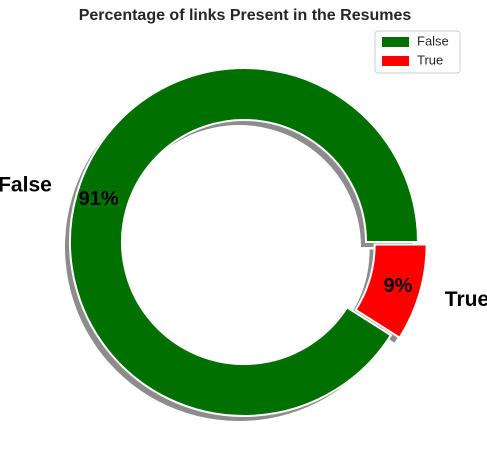  What do you see at coordinates (398, 286) in the screenshot?
I see `slice-pct-true: 9%` at bounding box center [398, 286].